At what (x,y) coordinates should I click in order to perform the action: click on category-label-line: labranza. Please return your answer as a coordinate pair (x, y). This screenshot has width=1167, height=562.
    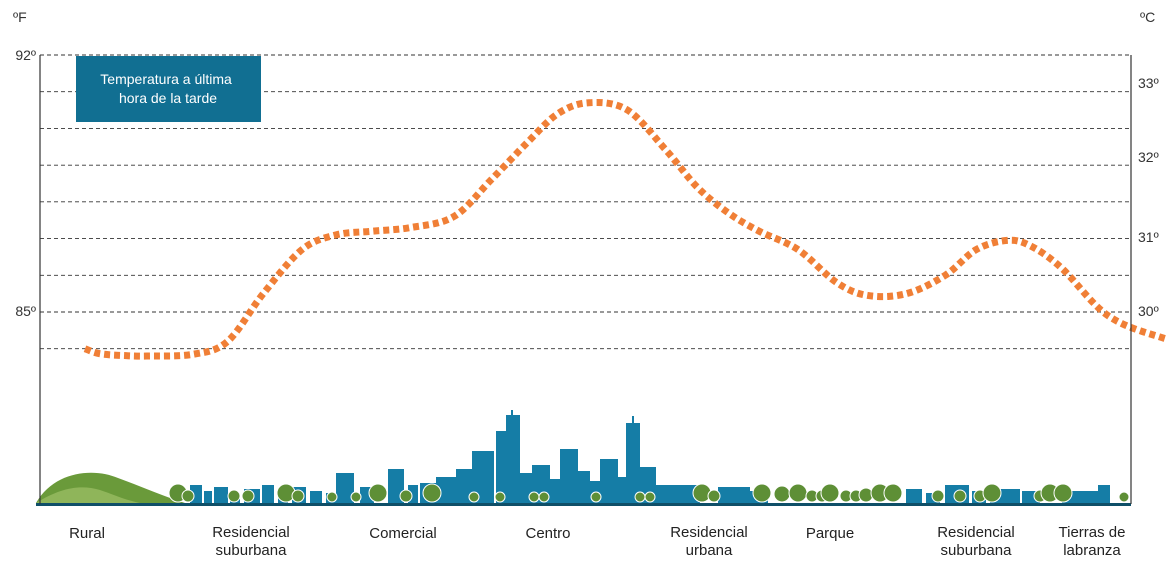
    Looking at the image, I should click on (1092, 550).